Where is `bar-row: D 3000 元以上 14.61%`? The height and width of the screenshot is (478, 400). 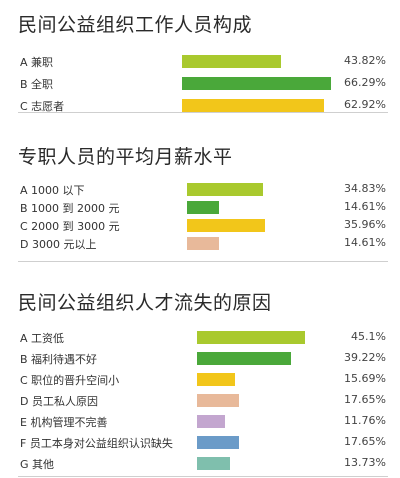 bar-row: D 3000 元以上 14.61% is located at coordinates (200, 244).